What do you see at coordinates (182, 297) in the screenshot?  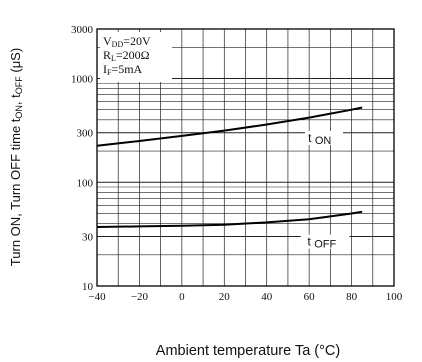 I see `x-tick-label: 0` at bounding box center [182, 297].